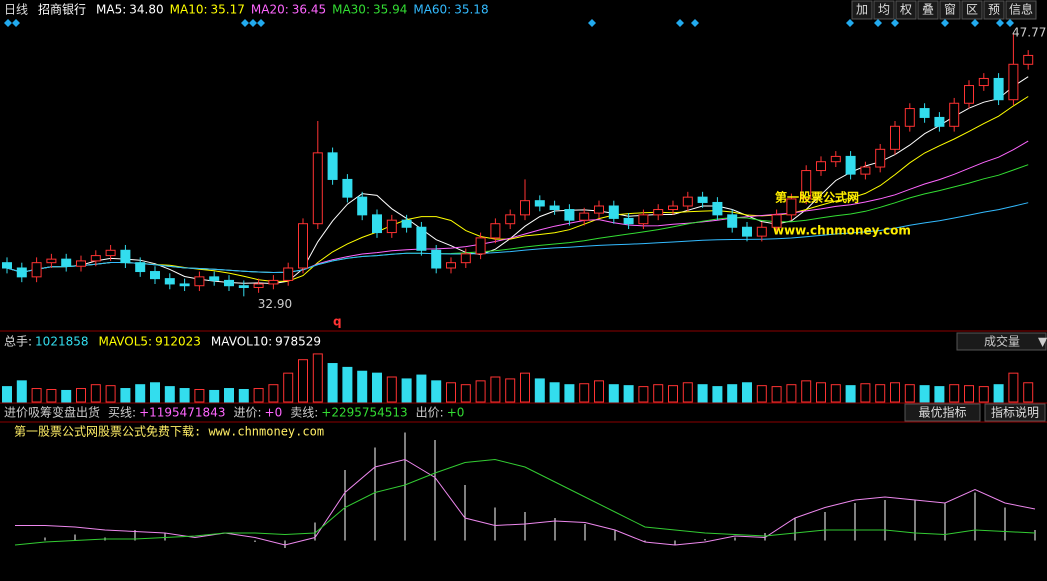 Image resolution: width=1047 pixels, height=581 pixels. What do you see at coordinates (189, 10) in the screenshot?
I see `ma-name: MA10:` at bounding box center [189, 10].